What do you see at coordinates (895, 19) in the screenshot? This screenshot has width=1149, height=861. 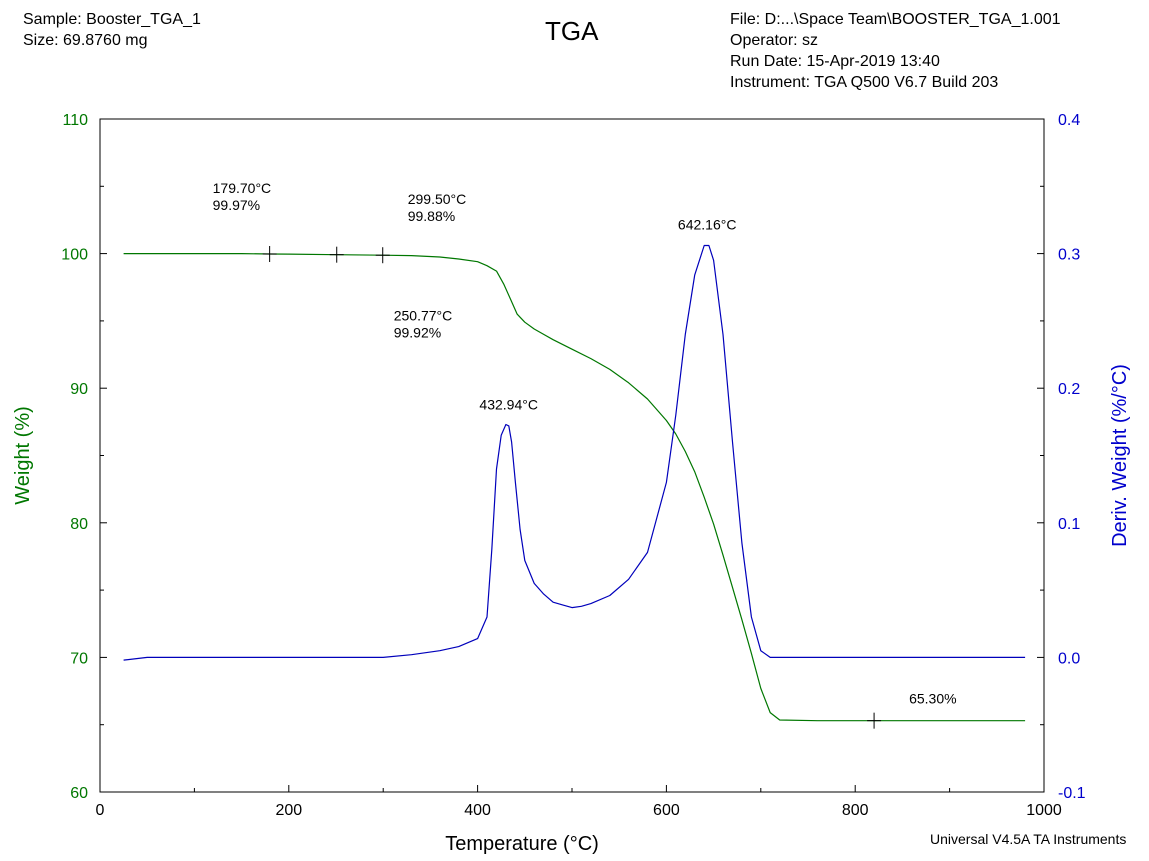 I see `file-label: File: D:...\Space Team\BOOSTER_TGA_1.001` at bounding box center [895, 19].